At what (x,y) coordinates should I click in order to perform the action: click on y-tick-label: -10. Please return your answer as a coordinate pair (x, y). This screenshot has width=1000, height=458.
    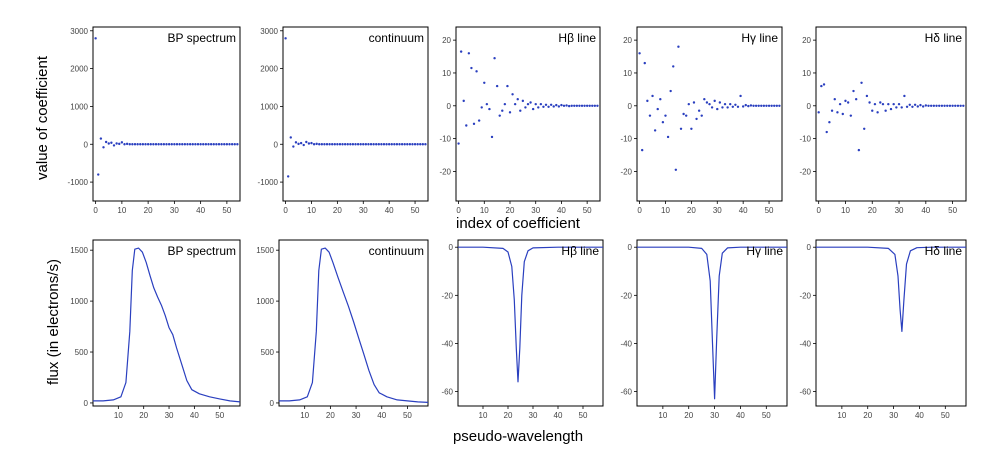
    Looking at the image, I should click on (445, 139).